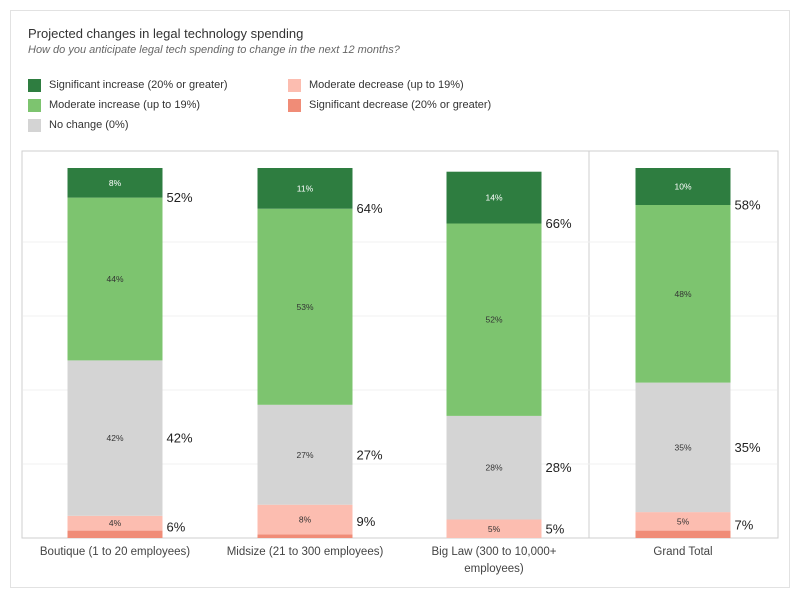 This screenshot has width=800, height=600. Describe the element at coordinates (115, 552) in the screenshot. I see `category-label: Boutique (1 to 20 employees)` at that location.